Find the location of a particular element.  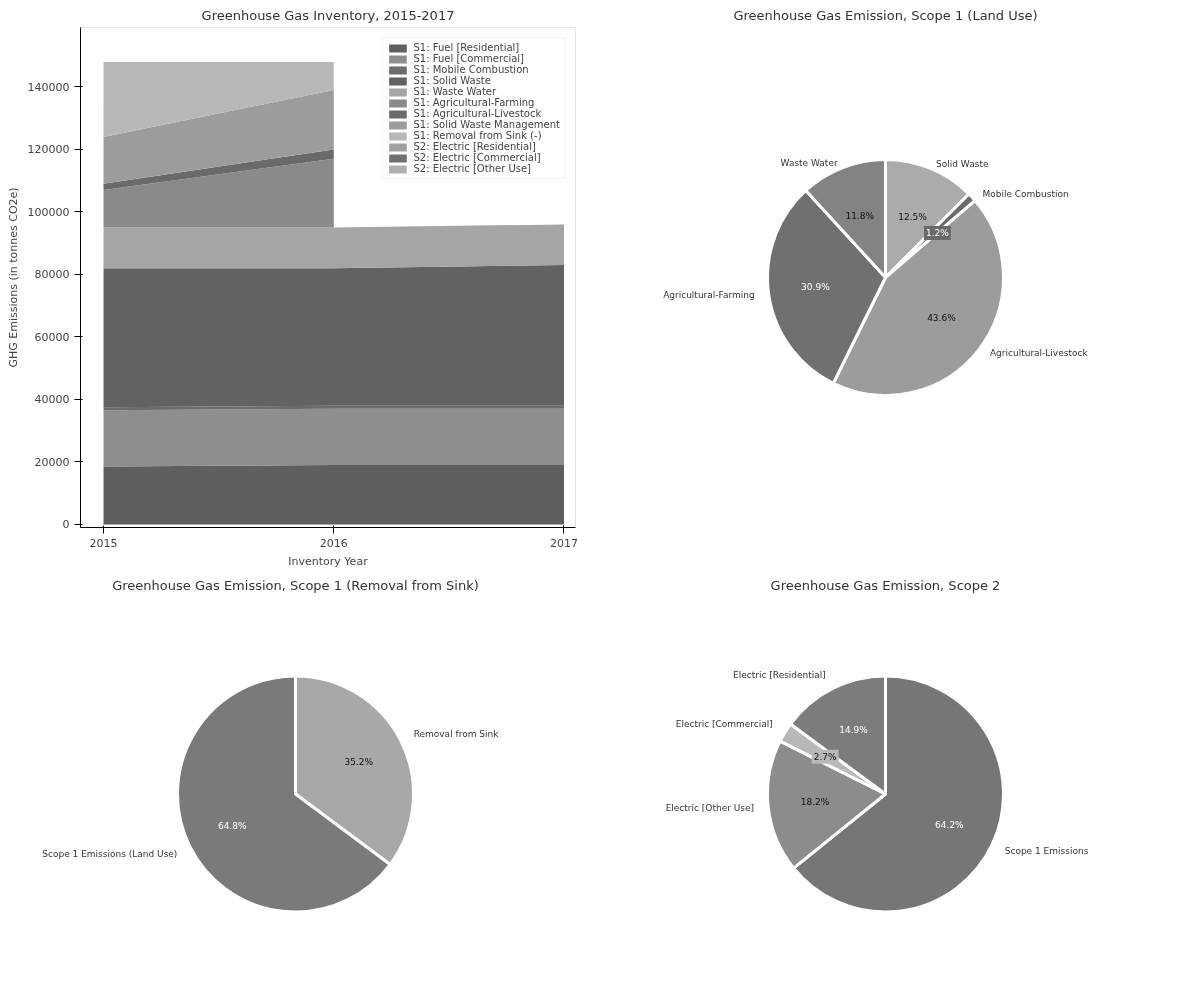

data-label: 64.2% is located at coordinates (950, 824).